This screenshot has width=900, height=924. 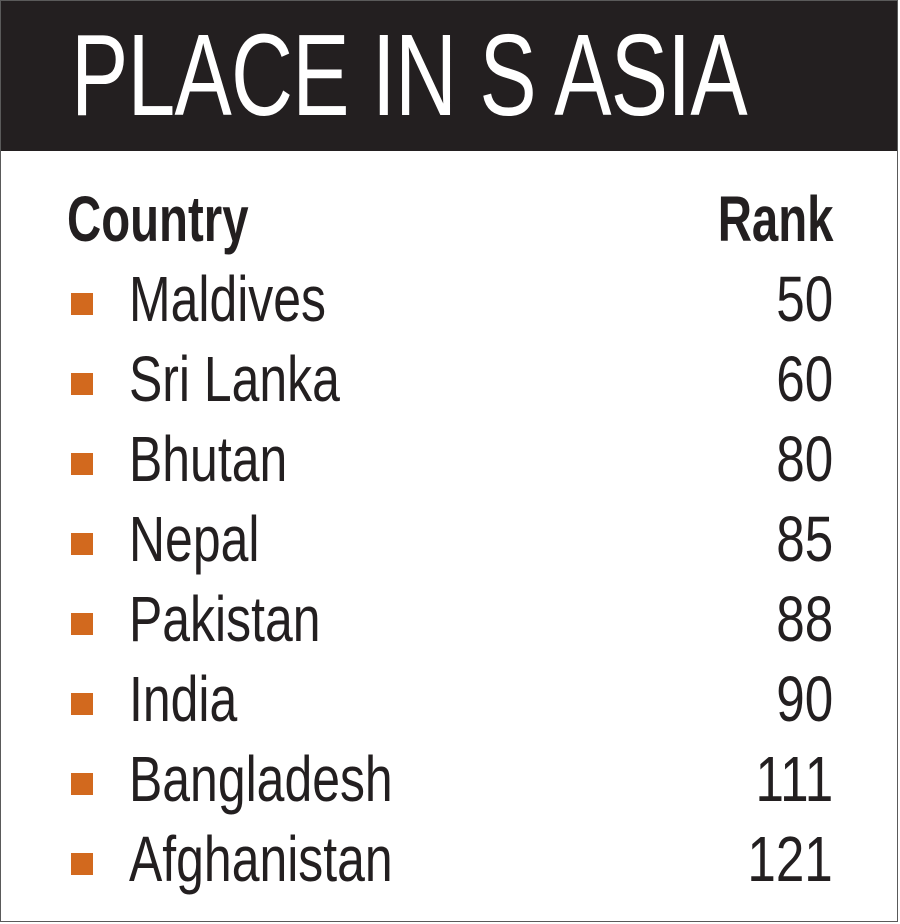 I want to click on rank-value: 90, so click(x=804, y=699).